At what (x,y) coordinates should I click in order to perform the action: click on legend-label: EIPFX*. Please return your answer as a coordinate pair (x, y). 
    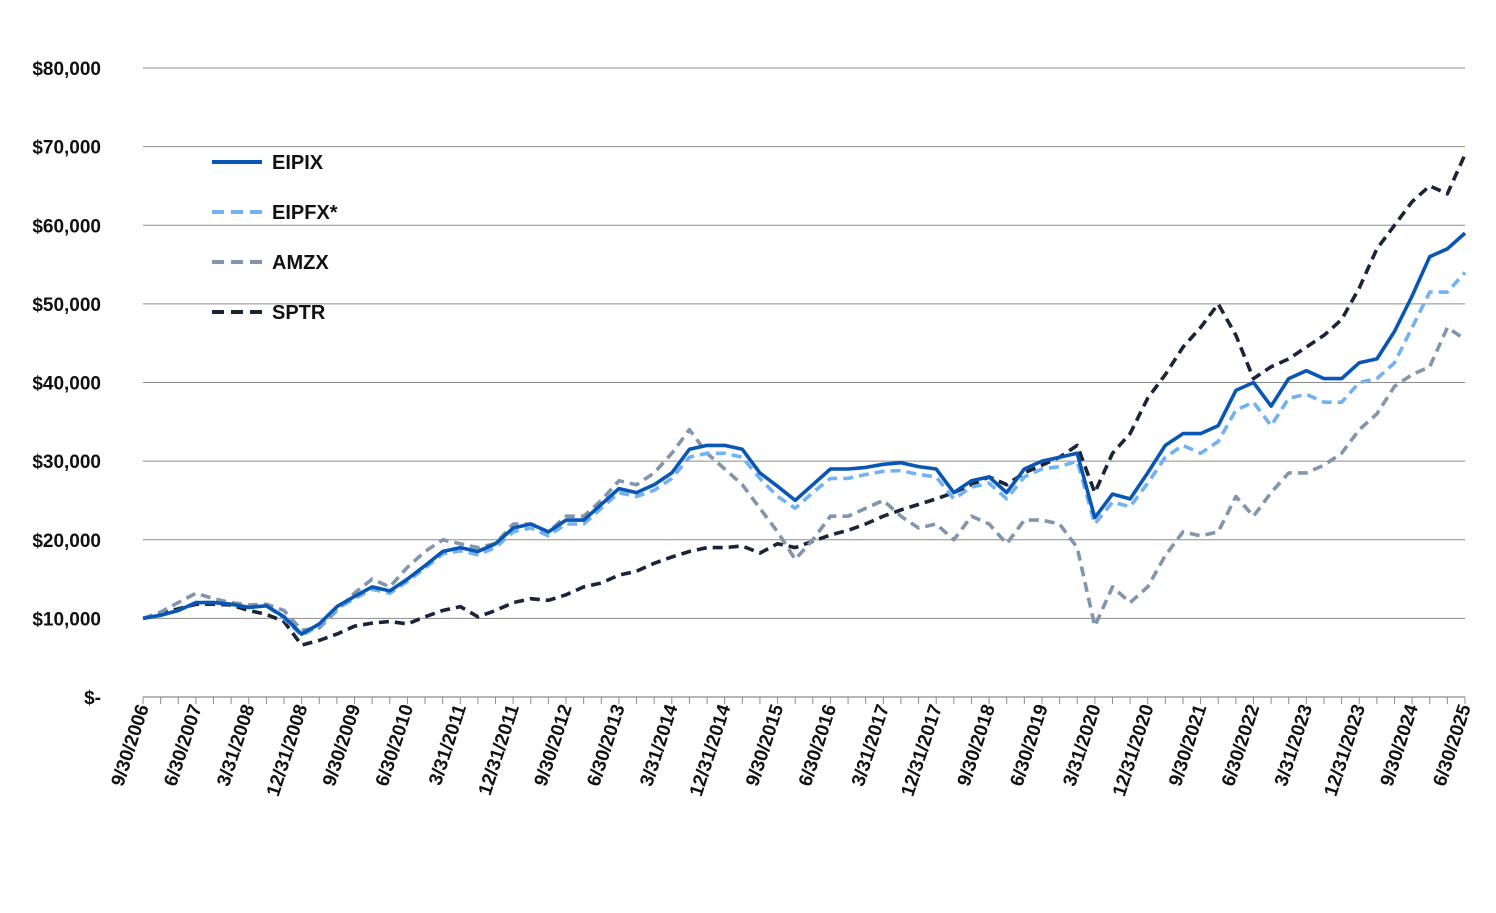
    Looking at the image, I should click on (305, 213).